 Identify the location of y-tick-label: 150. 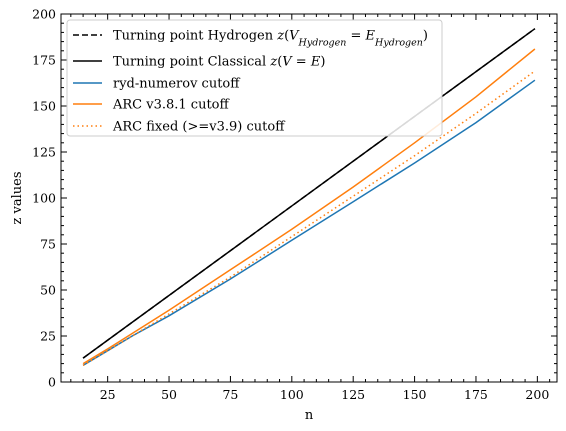
(44, 106).